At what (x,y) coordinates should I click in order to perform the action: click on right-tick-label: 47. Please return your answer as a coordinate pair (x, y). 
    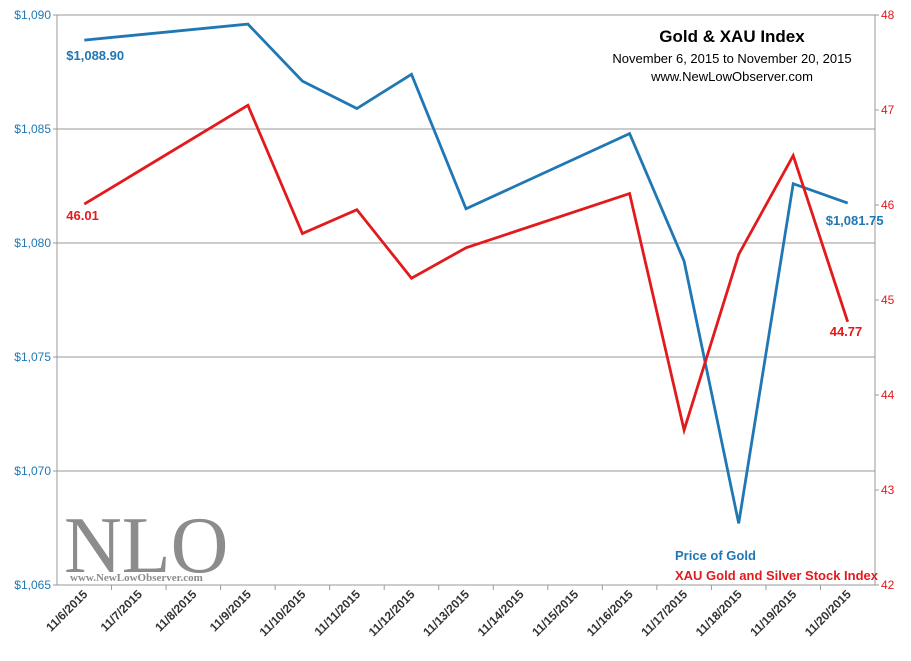
    Looking at the image, I should click on (888, 110).